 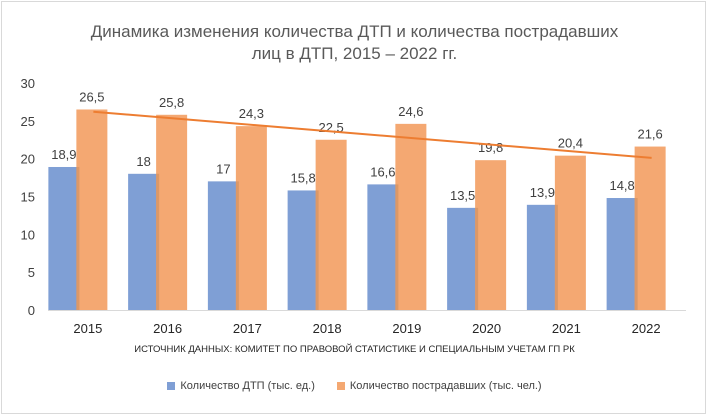 What do you see at coordinates (91, 96) in the screenshot?
I see `data-label-injured: 26,5` at bounding box center [91, 96].